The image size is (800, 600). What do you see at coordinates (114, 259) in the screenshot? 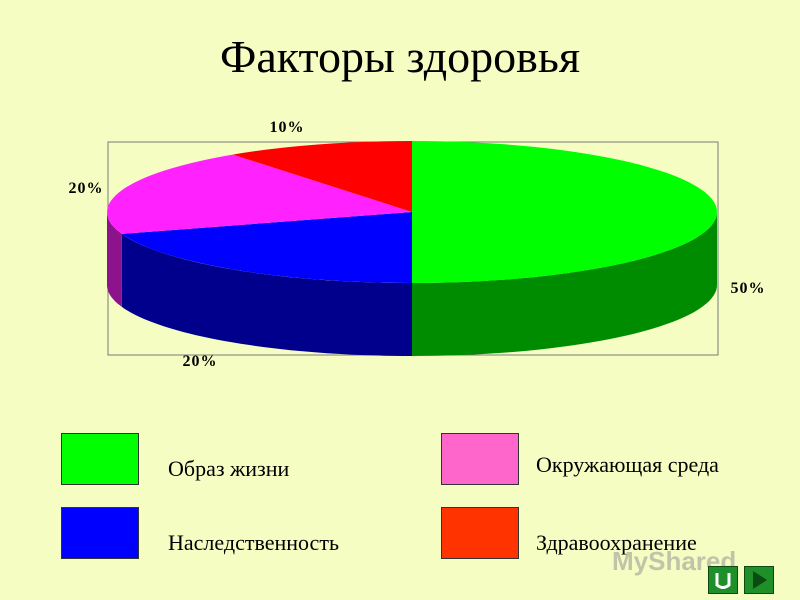
I see `pie-side-environment` at bounding box center [114, 259].